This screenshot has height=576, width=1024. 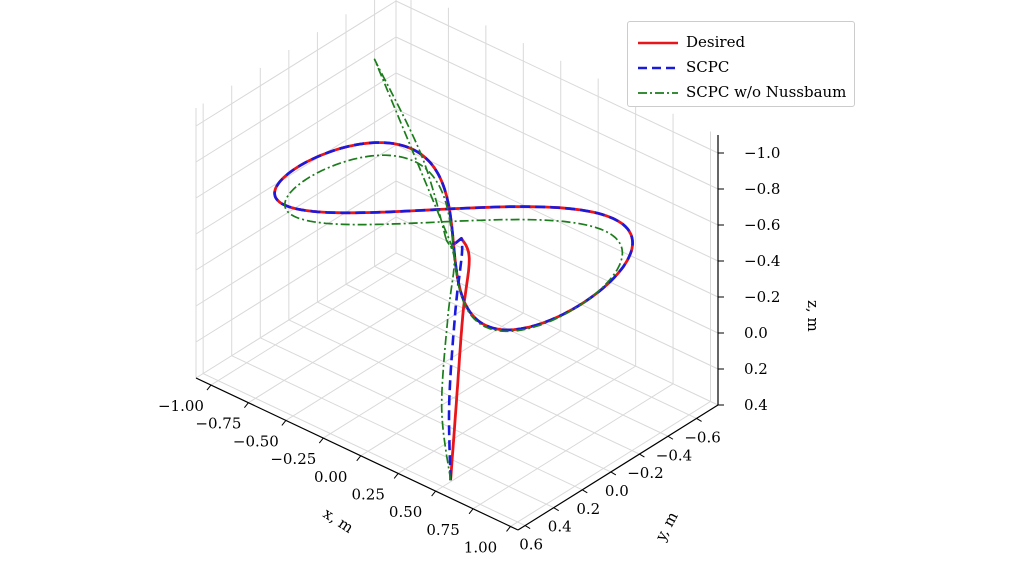 I want to click on y-tick-label: 0.6, so click(x=531, y=545).